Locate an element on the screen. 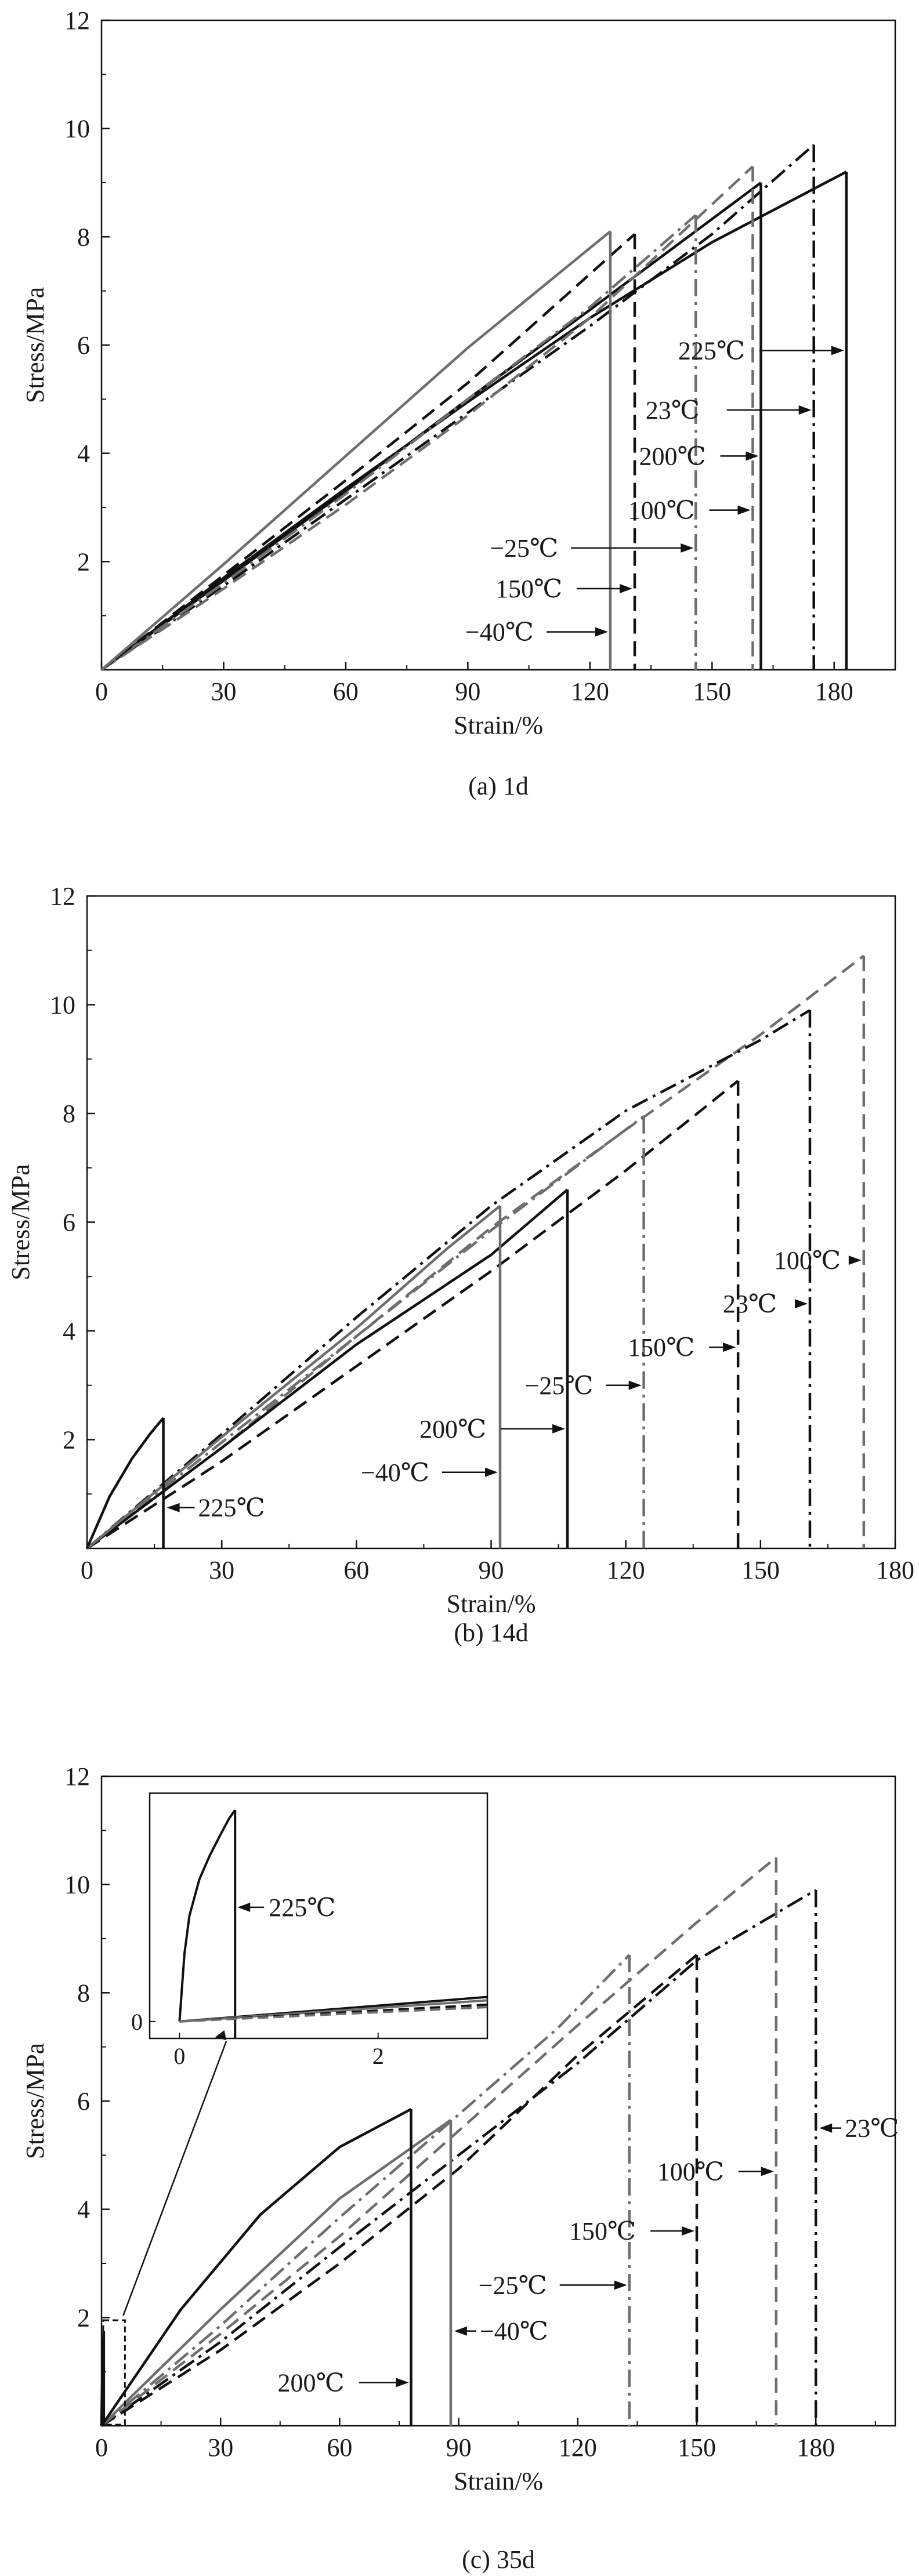 The width and height of the screenshot is (919, 2576). inset-annotation-arrowhead is located at coordinates (244, 1907).